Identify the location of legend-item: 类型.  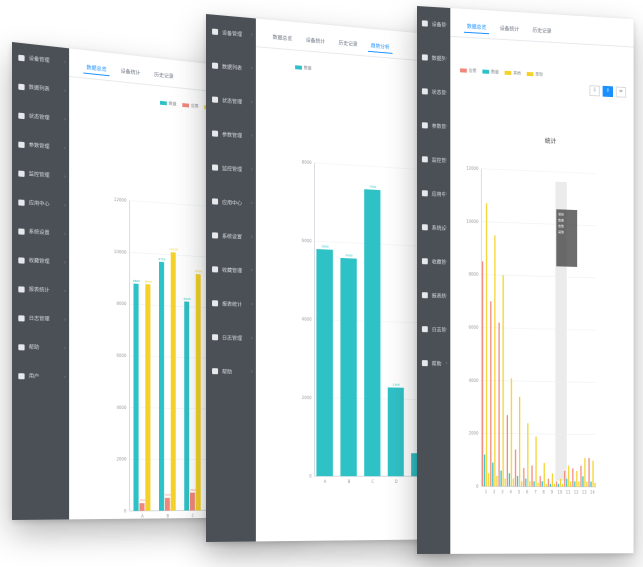
(535, 74).